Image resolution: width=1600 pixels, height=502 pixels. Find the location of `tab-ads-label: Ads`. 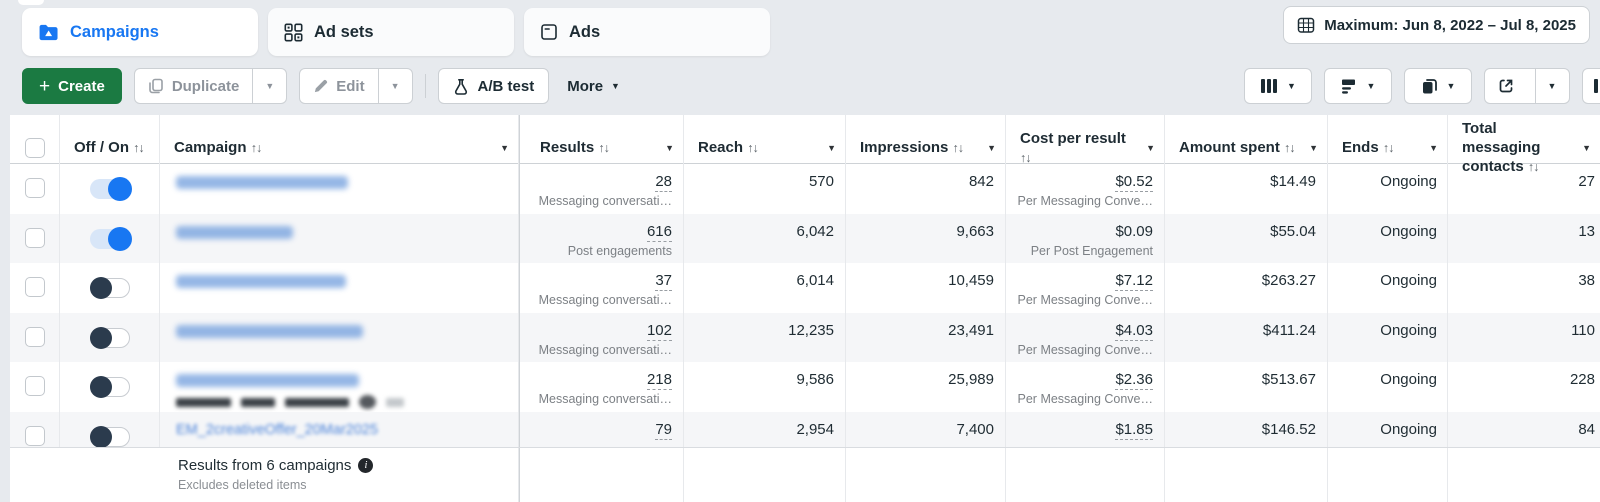

tab-ads-label: Ads is located at coordinates (585, 31).